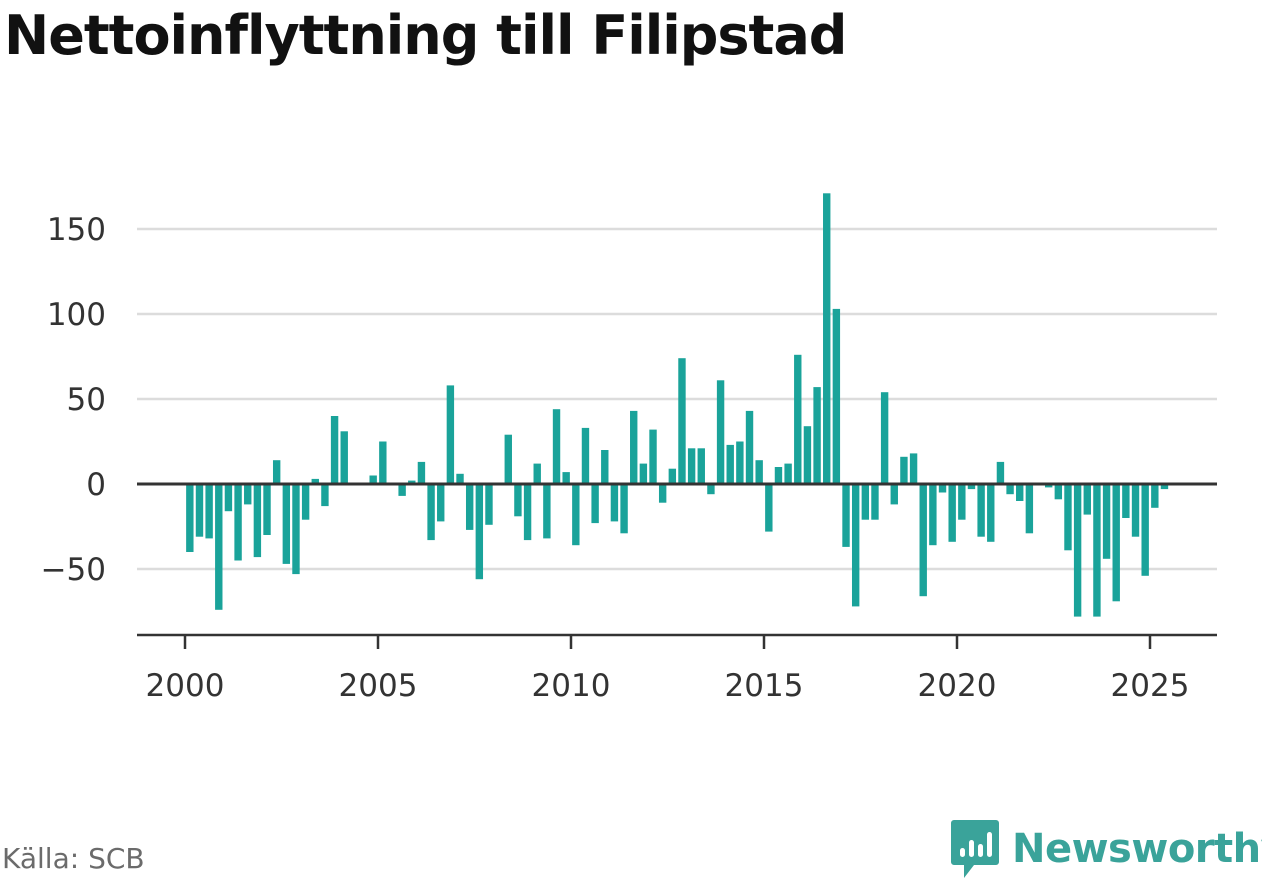  I want to click on x-tick-label: 2015, so click(764, 686).